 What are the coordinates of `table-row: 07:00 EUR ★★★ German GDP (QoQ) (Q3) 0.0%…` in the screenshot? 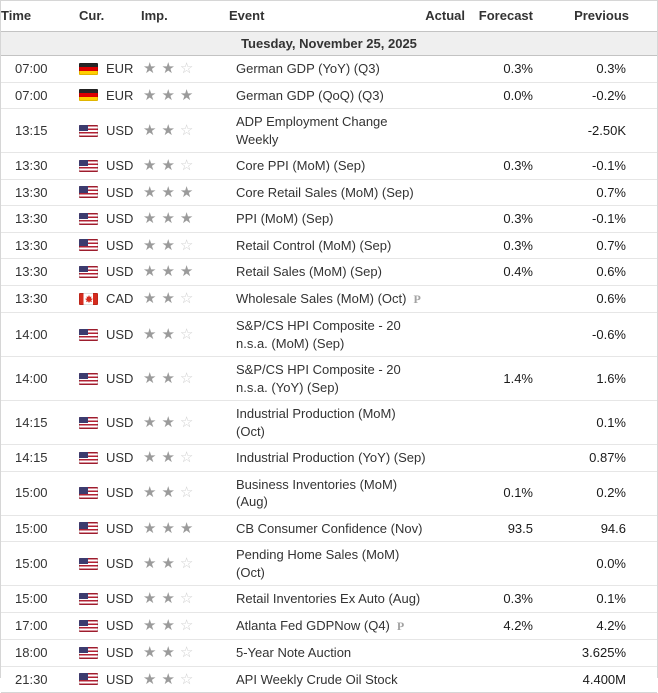 It's located at (329, 96).